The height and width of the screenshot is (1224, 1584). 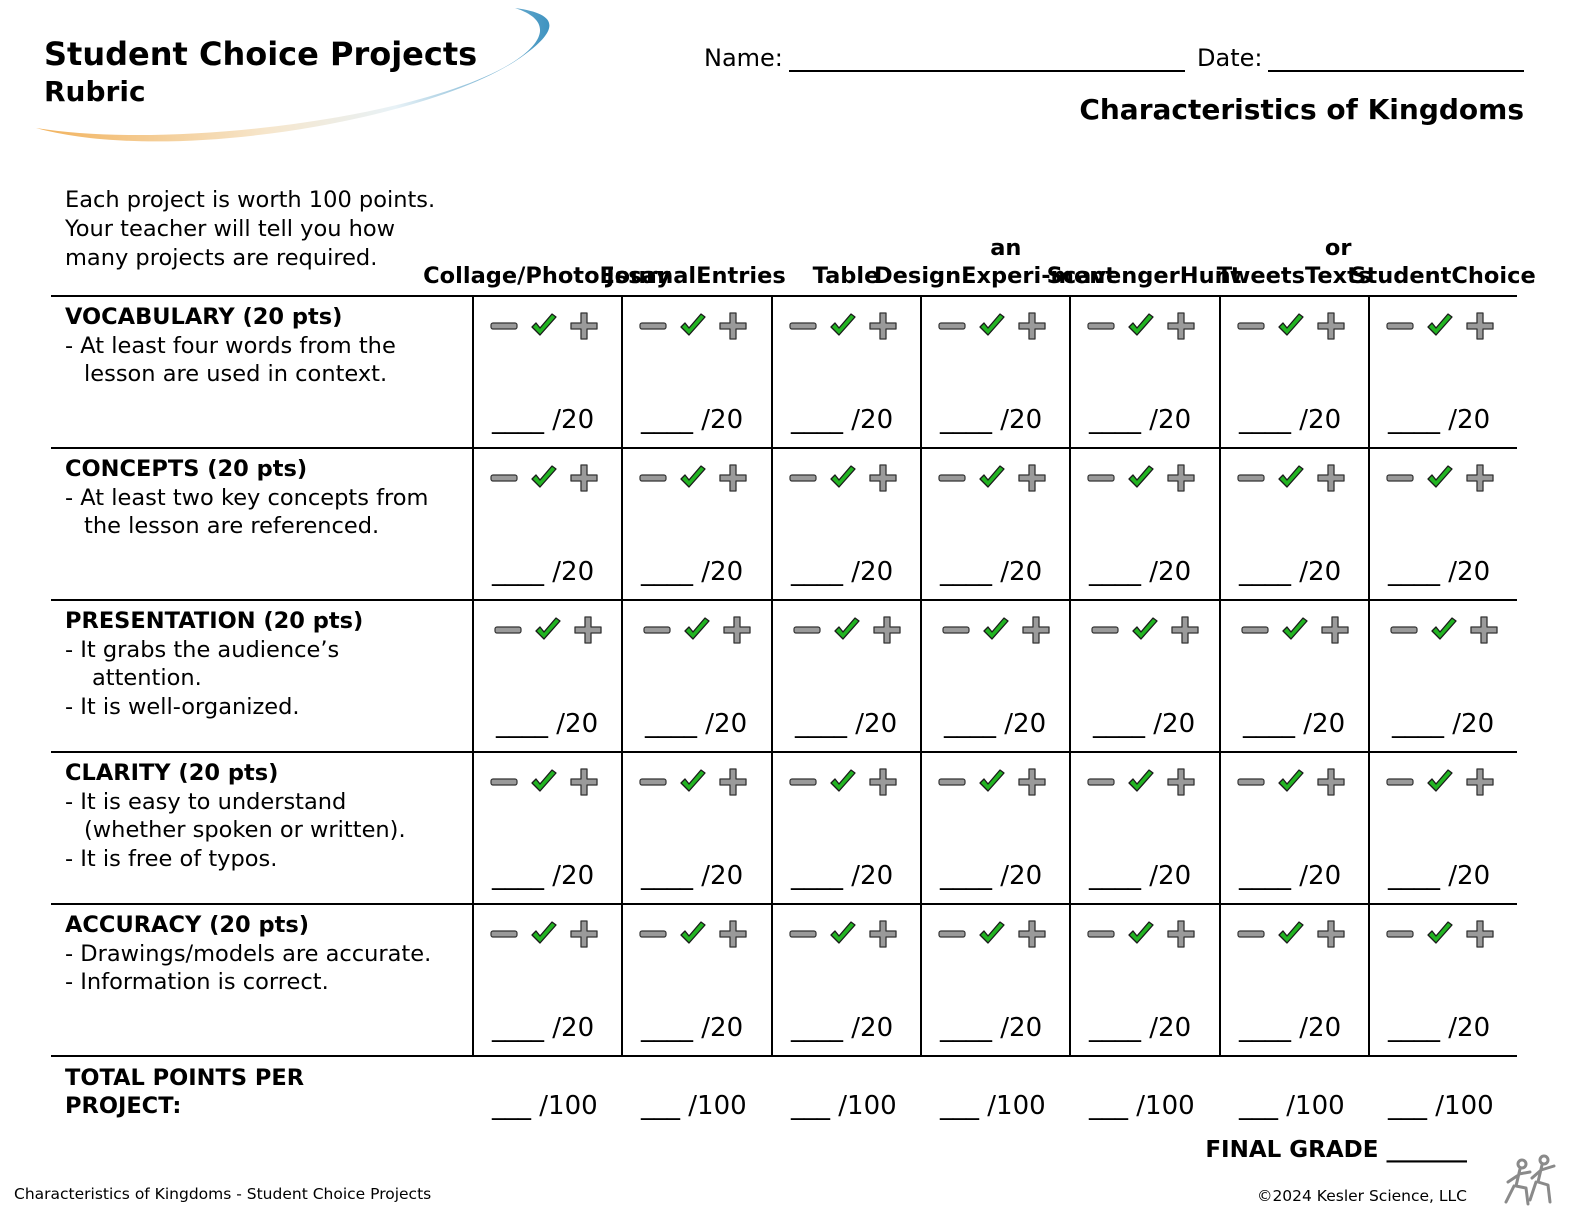 I want to click on date-field: Date:, so click(x=1361, y=58).